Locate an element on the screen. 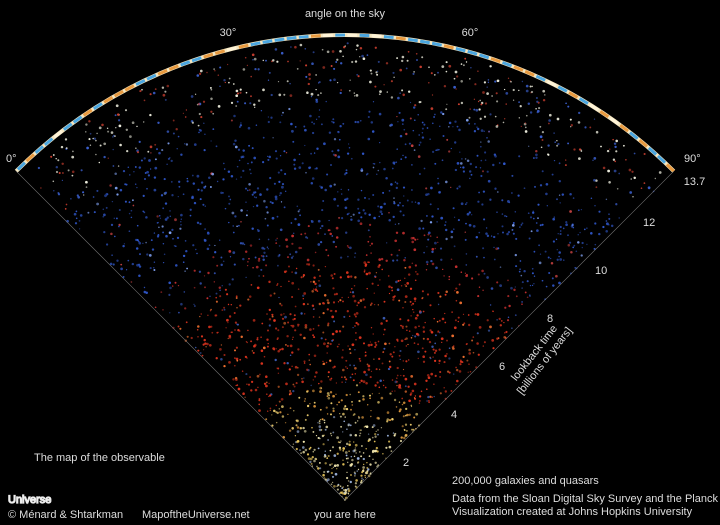 This screenshot has width=720, height=525. angle-label: 60° is located at coordinates (470, 33).